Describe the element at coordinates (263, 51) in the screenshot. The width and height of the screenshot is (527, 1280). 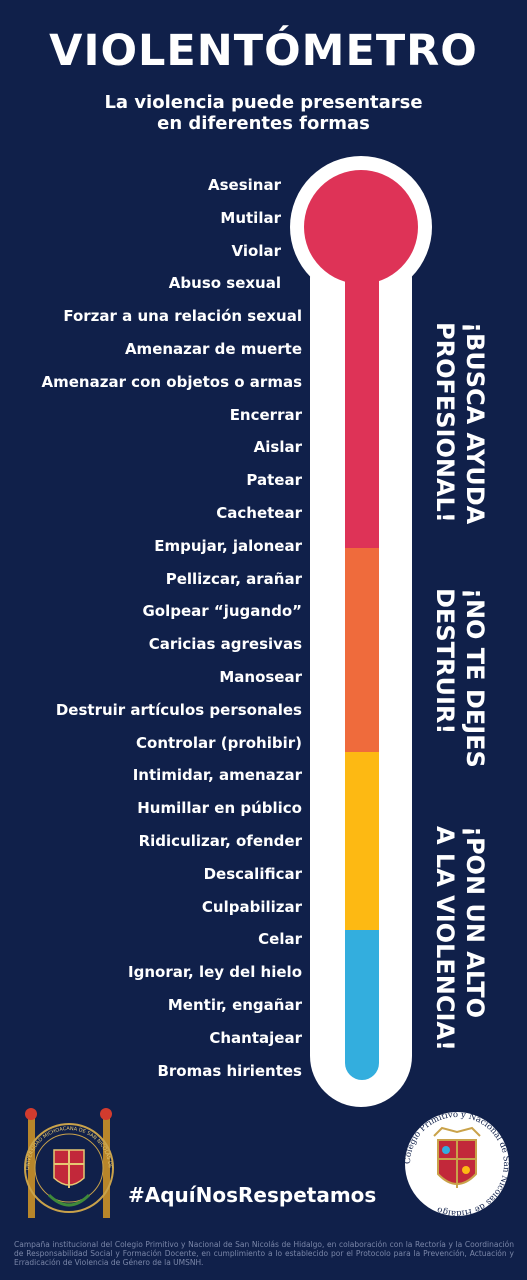
I see `page-title: VIOLENTÓMETRO` at that location.